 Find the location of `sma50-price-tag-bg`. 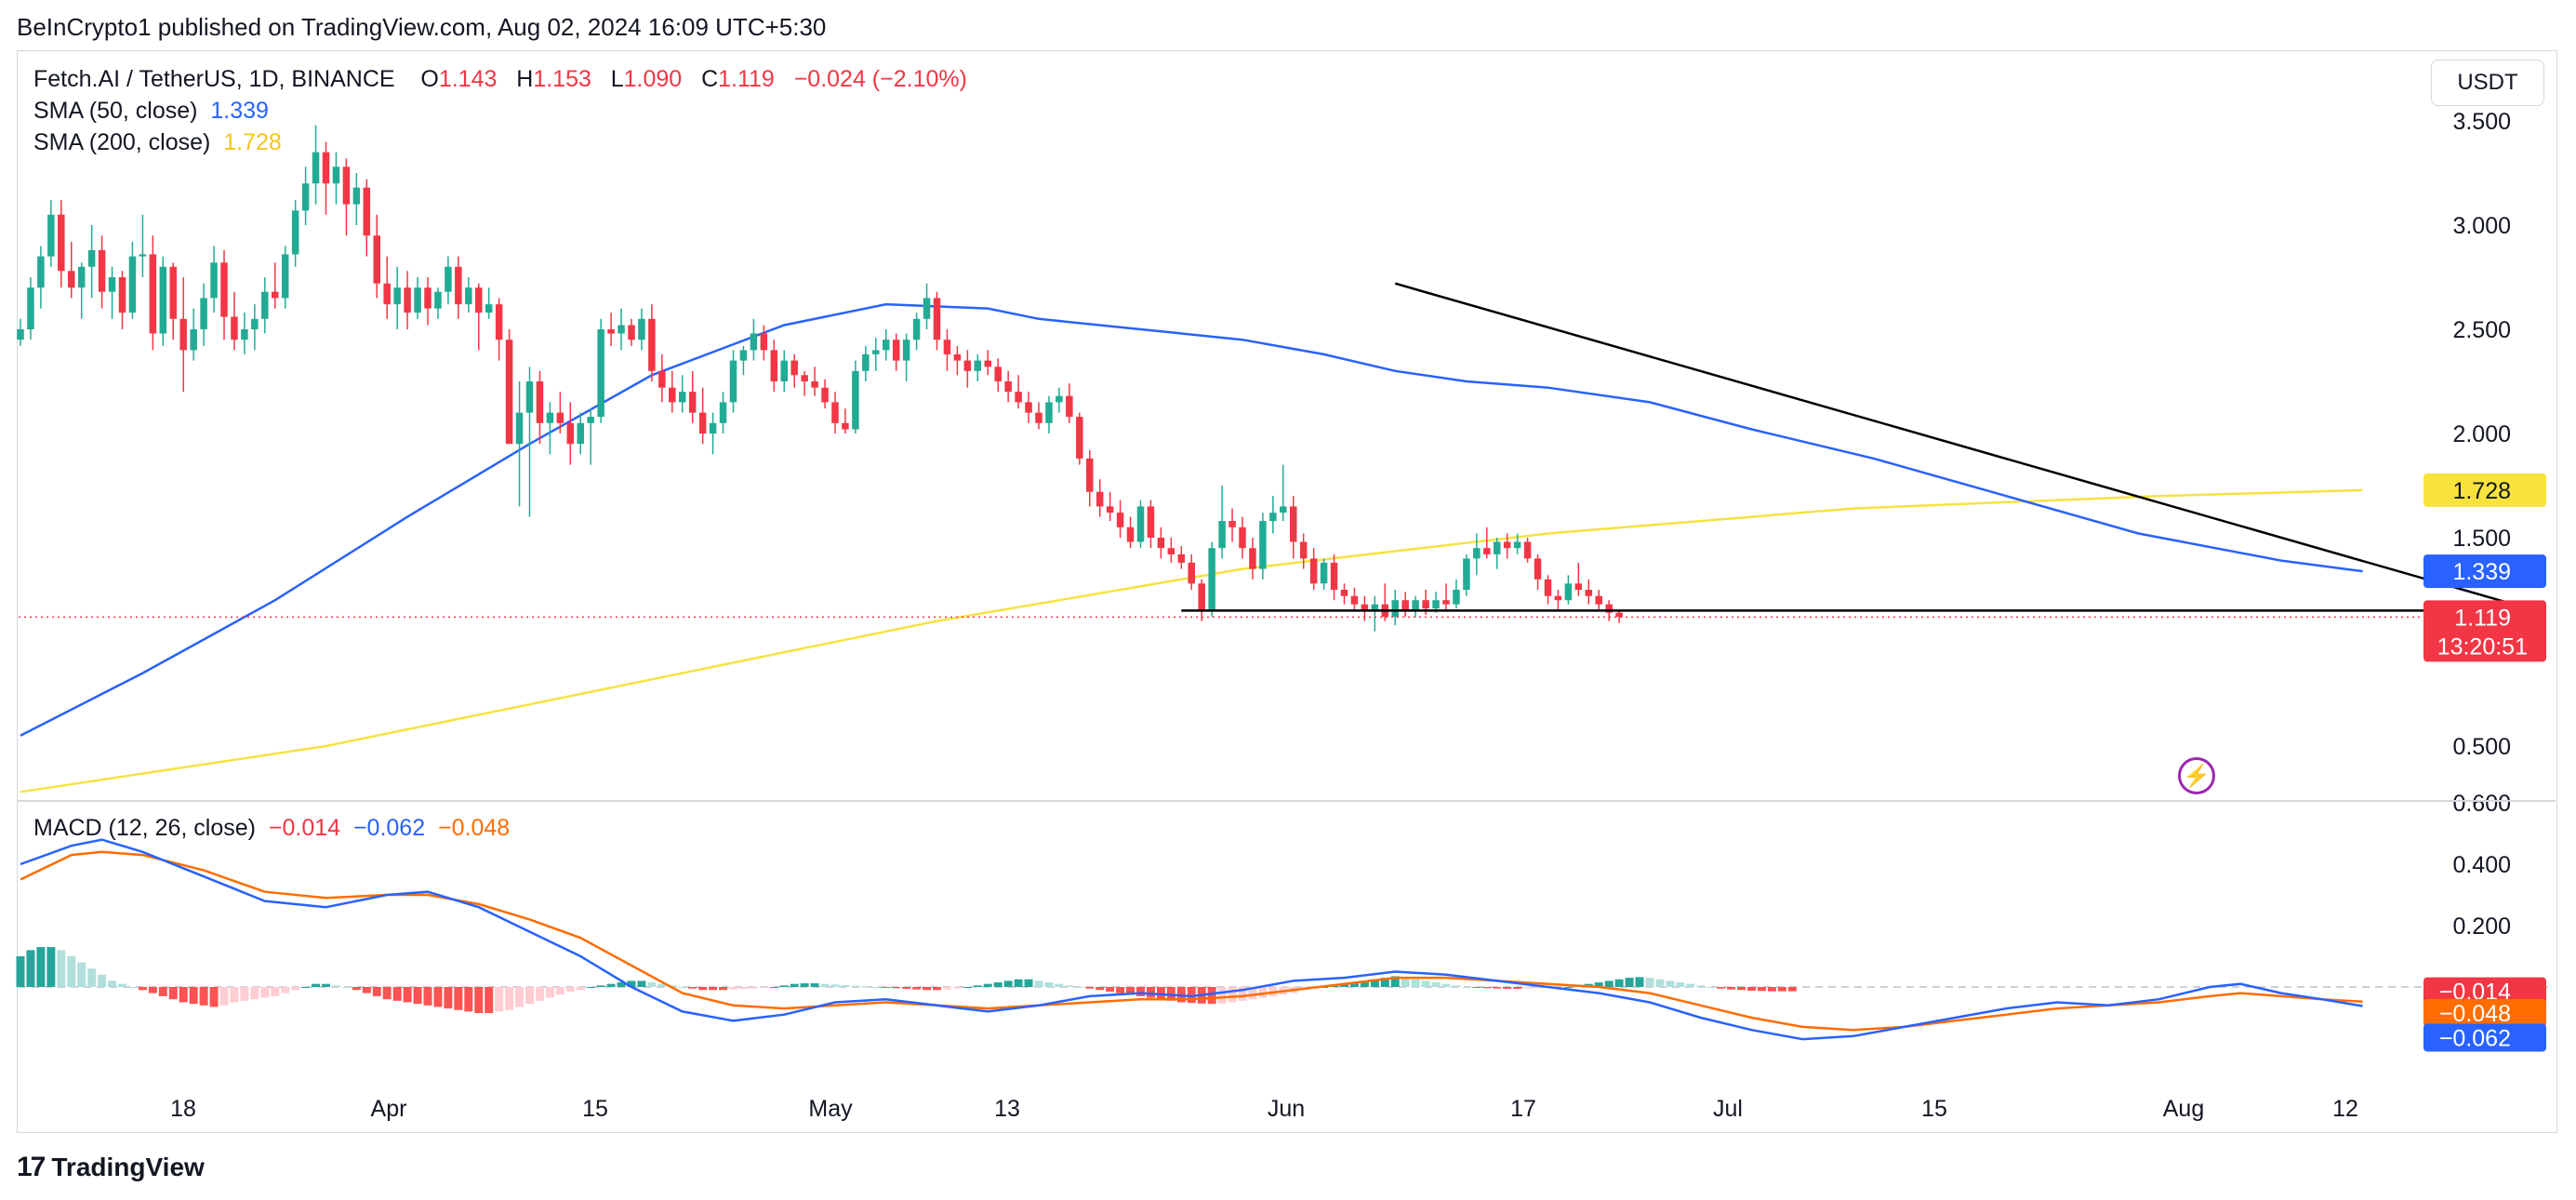

sma50-price-tag-bg is located at coordinates (2484, 571).